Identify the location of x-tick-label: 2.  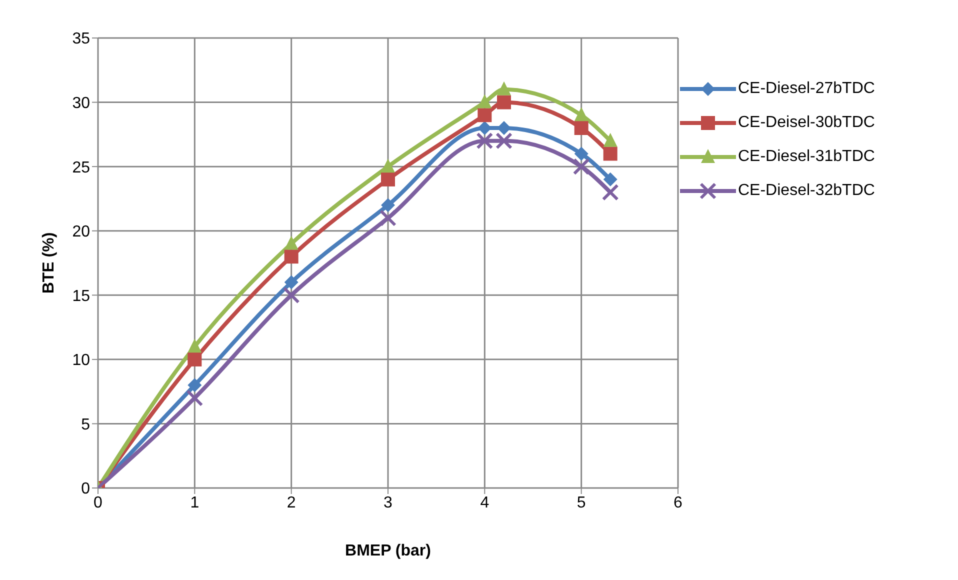
(291, 503).